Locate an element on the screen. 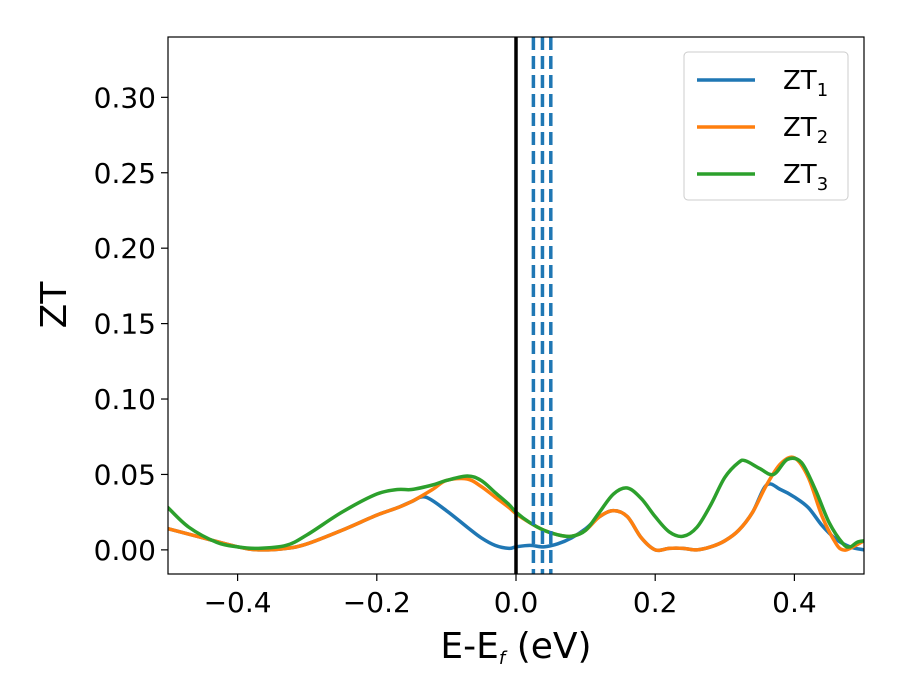 The height and width of the screenshot is (700, 900). y-axis-ticks: 0.00 0.05 0.10 0.15 0.20 0.25 0.30 is located at coordinates (131, 324).